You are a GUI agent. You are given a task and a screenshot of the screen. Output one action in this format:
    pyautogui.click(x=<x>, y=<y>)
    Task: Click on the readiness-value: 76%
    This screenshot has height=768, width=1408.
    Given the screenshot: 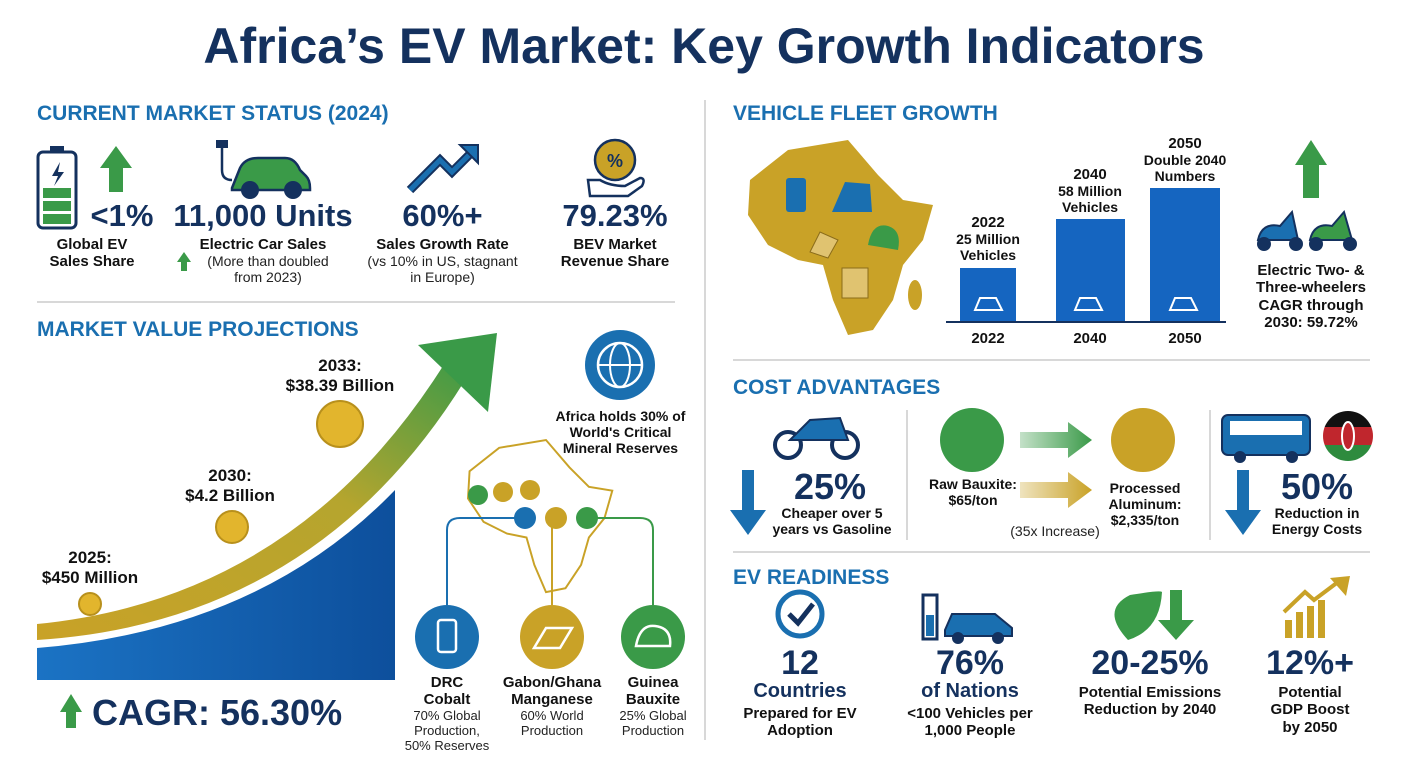 What is the action you would take?
    pyautogui.click(x=970, y=663)
    